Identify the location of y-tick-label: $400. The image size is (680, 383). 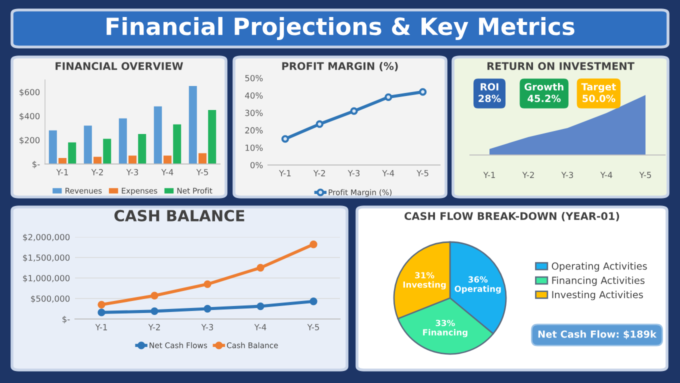
(30, 116).